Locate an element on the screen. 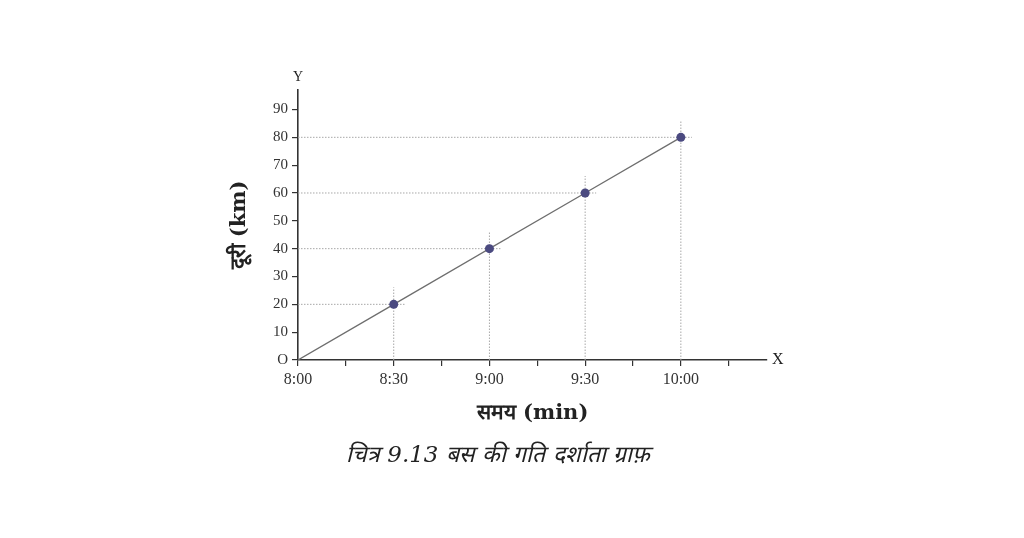 The height and width of the screenshot is (538, 1024). y-axis-title: दूरी (km) is located at coordinates (239, 225).